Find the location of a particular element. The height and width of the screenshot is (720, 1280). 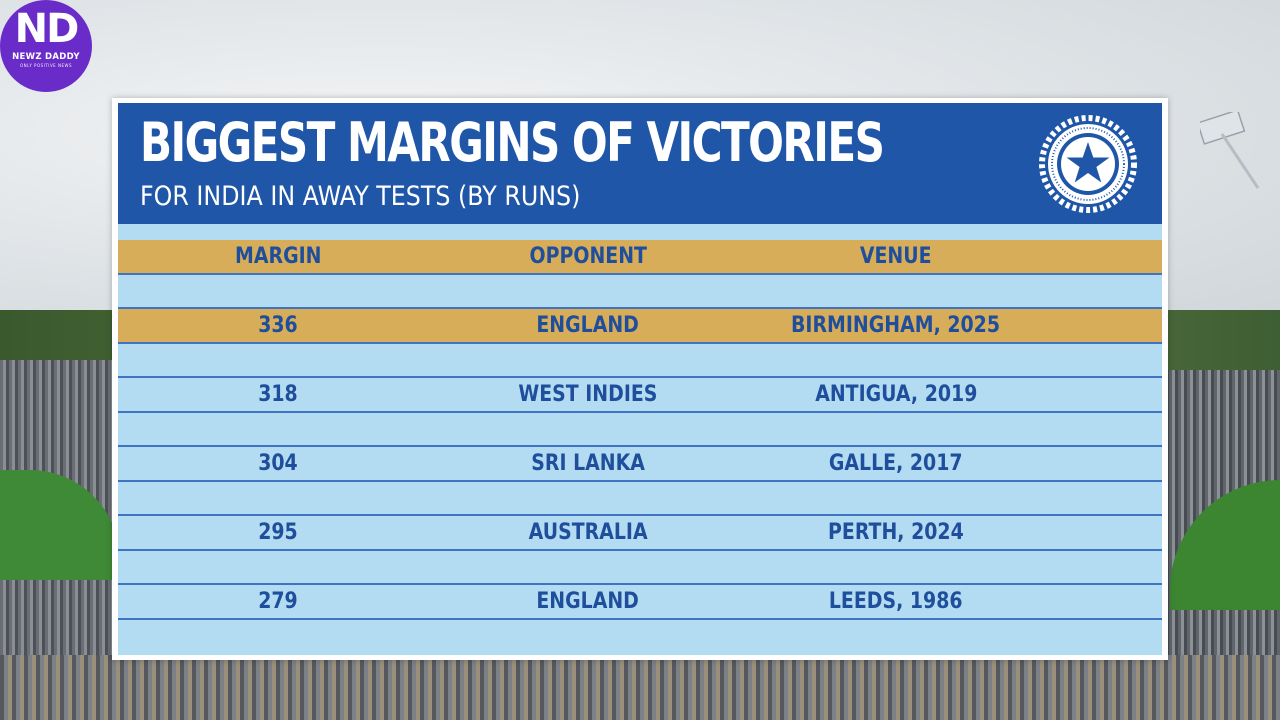

channel-logo: ND NEWZ DADDY ONLY POSITIVE NEWS is located at coordinates (46, 46).